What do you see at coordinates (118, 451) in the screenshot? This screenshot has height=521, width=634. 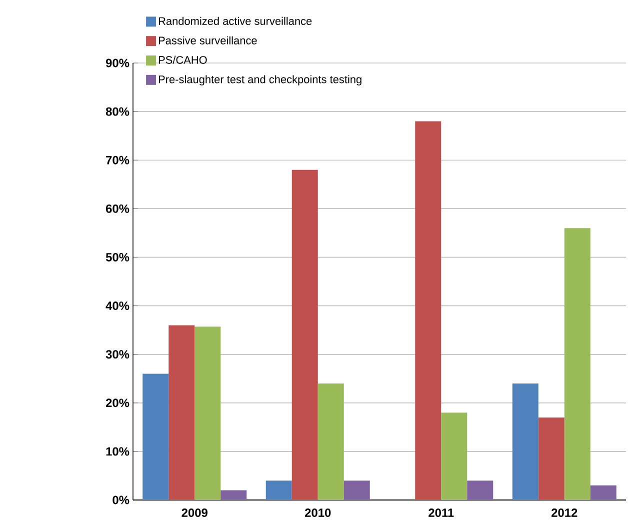 I see `y-tick-label: 10%` at bounding box center [118, 451].